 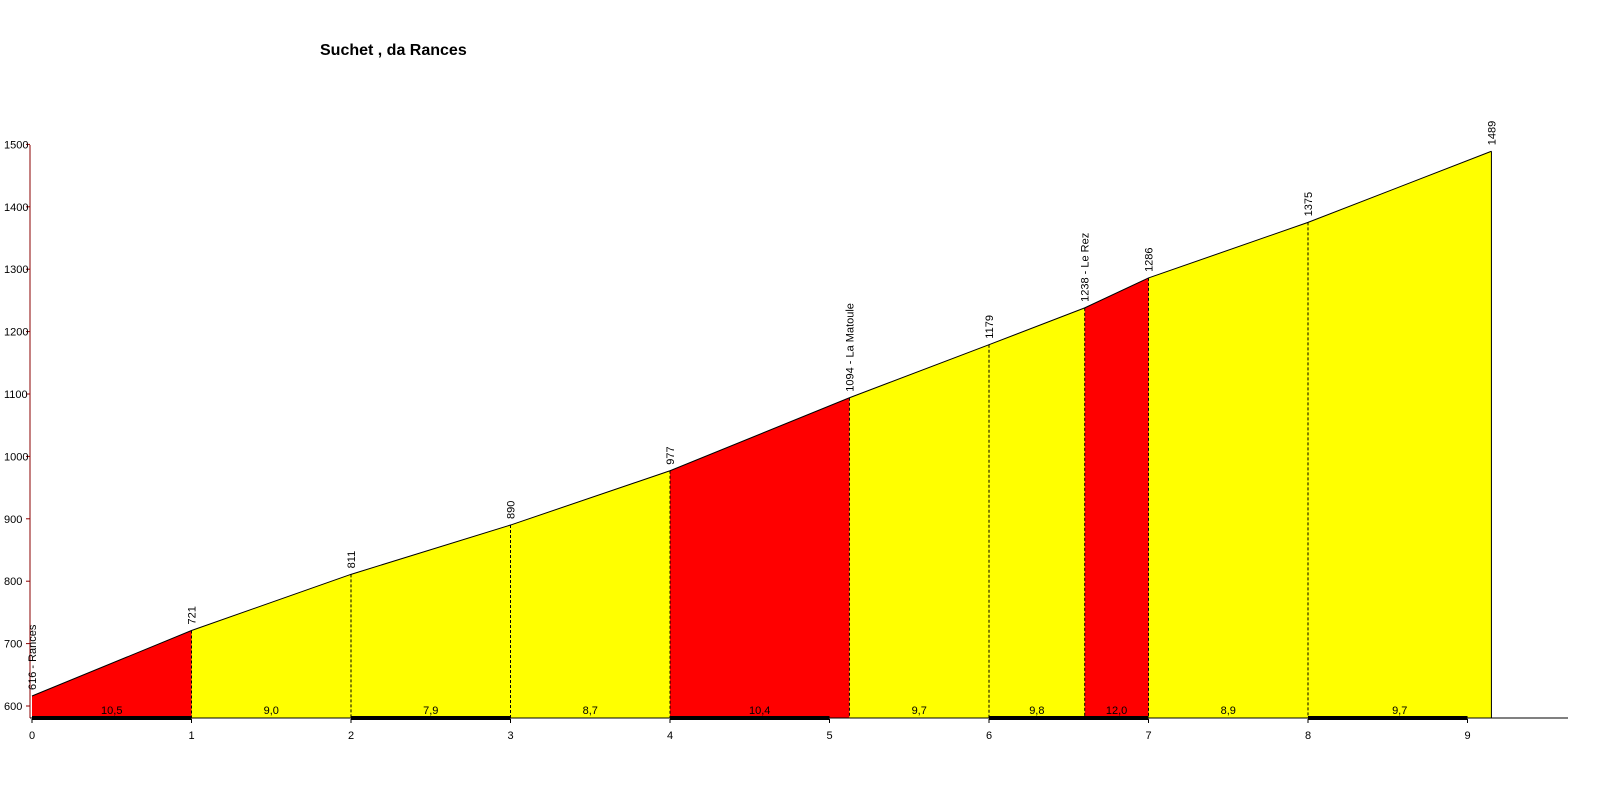 I want to click on x-tick-label-9: 9, so click(x=1467, y=736).